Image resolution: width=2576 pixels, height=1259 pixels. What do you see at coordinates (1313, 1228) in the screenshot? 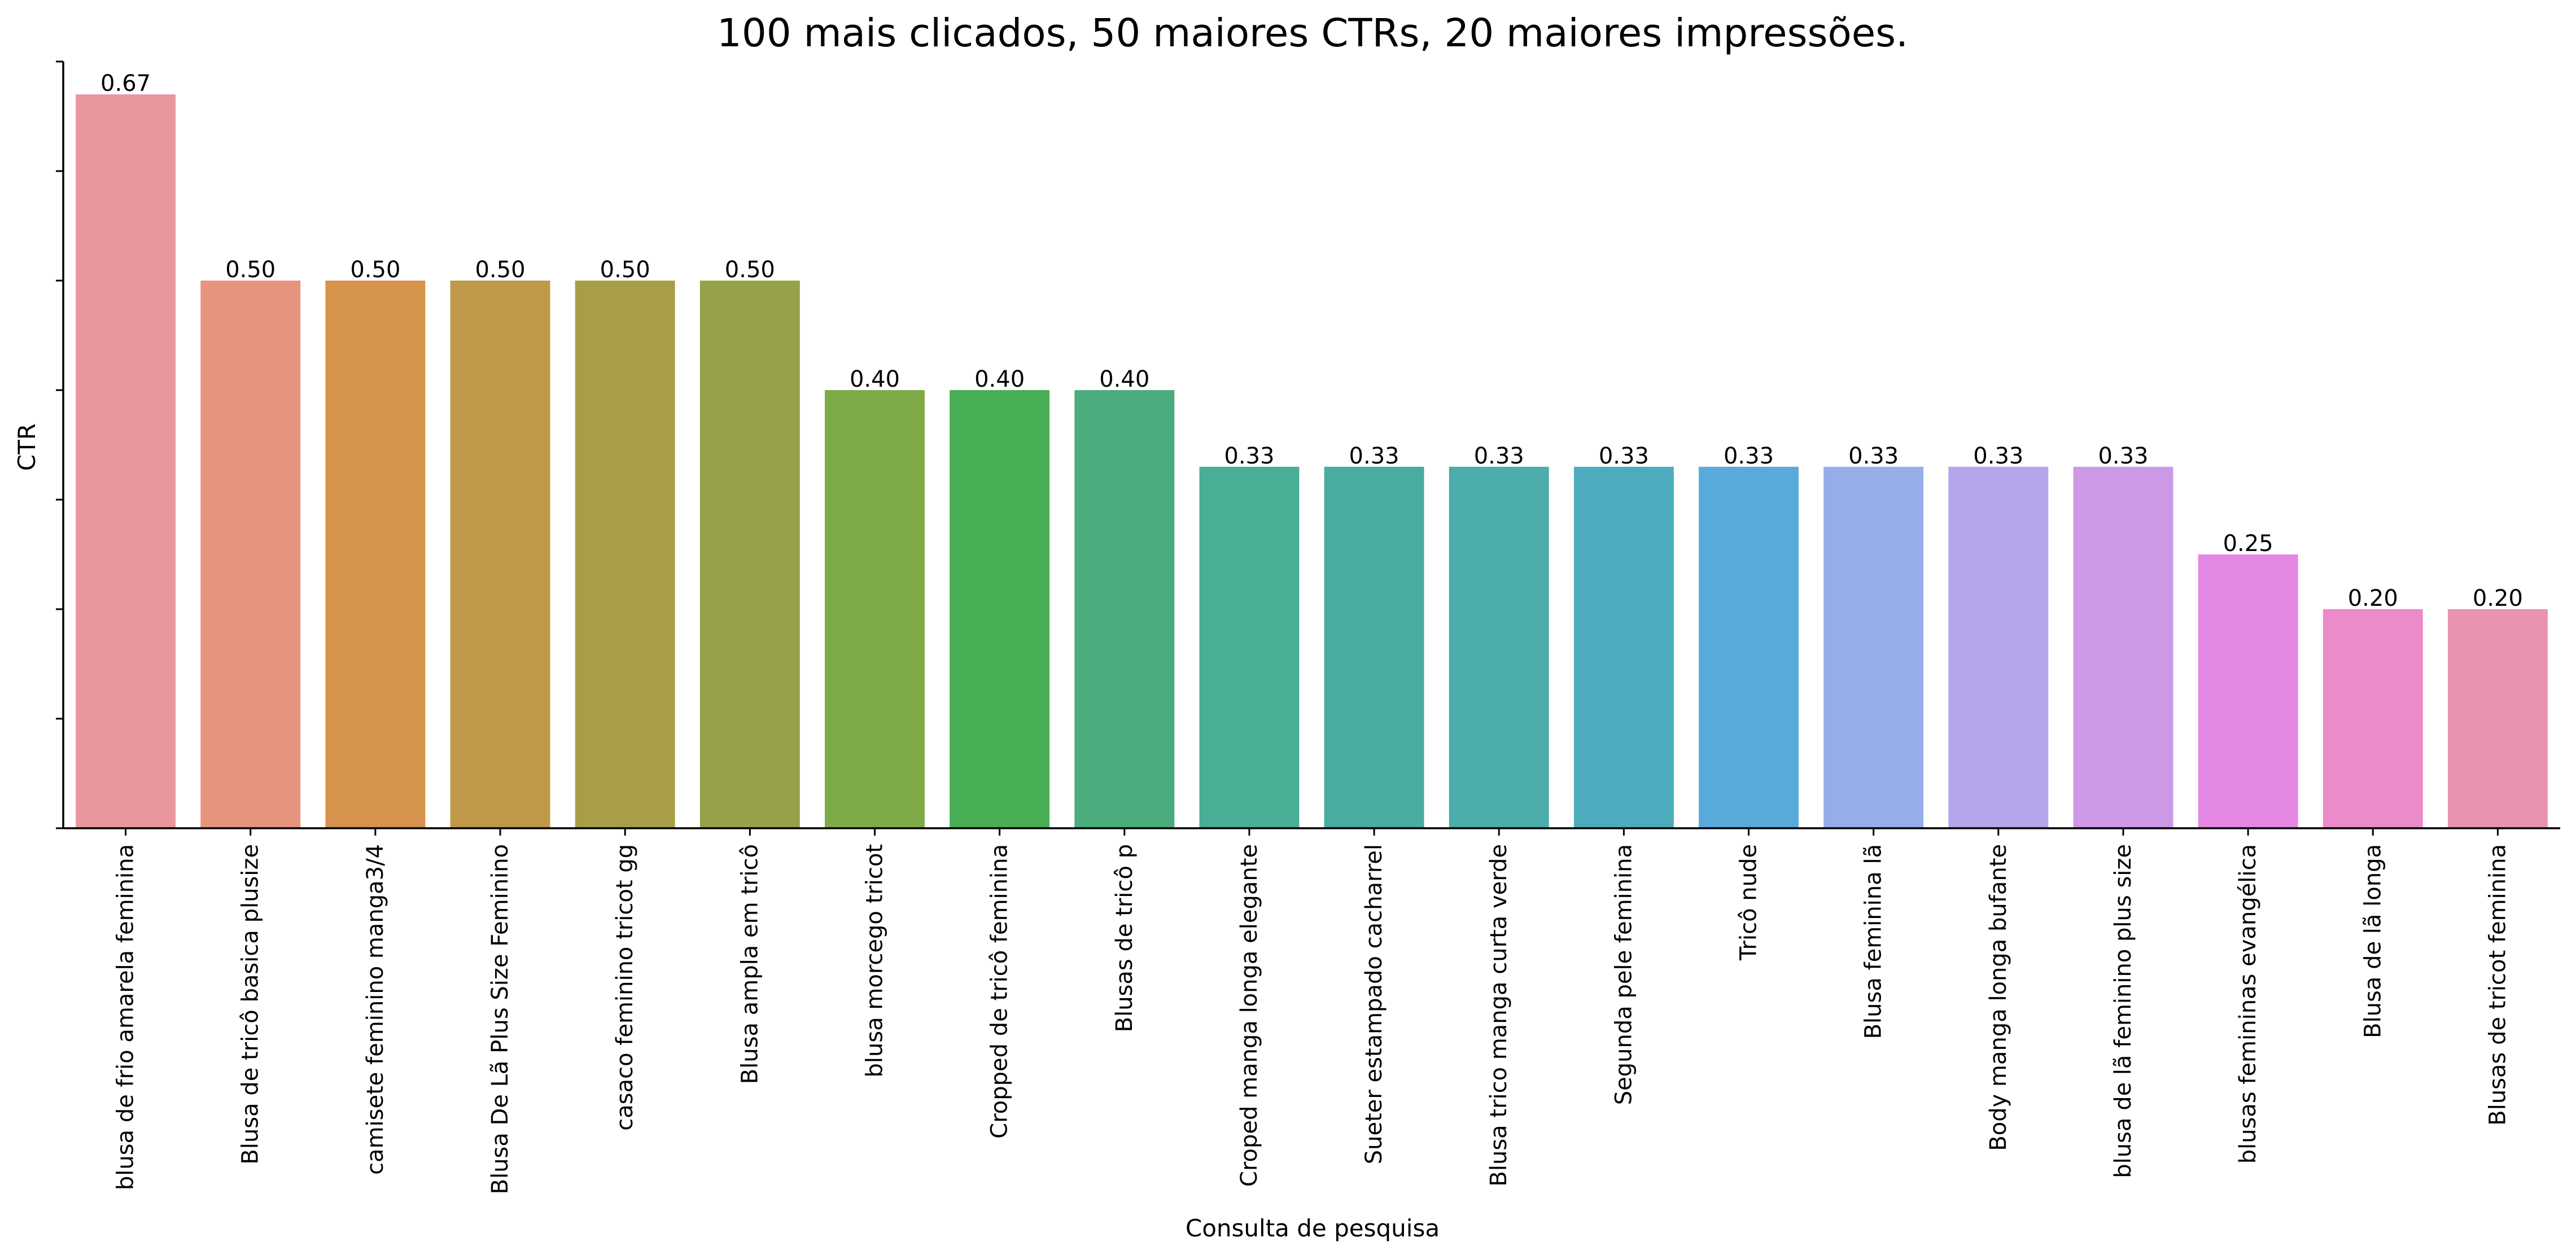
I see `x-axis-label: Consulta de pesquisa` at bounding box center [1313, 1228].